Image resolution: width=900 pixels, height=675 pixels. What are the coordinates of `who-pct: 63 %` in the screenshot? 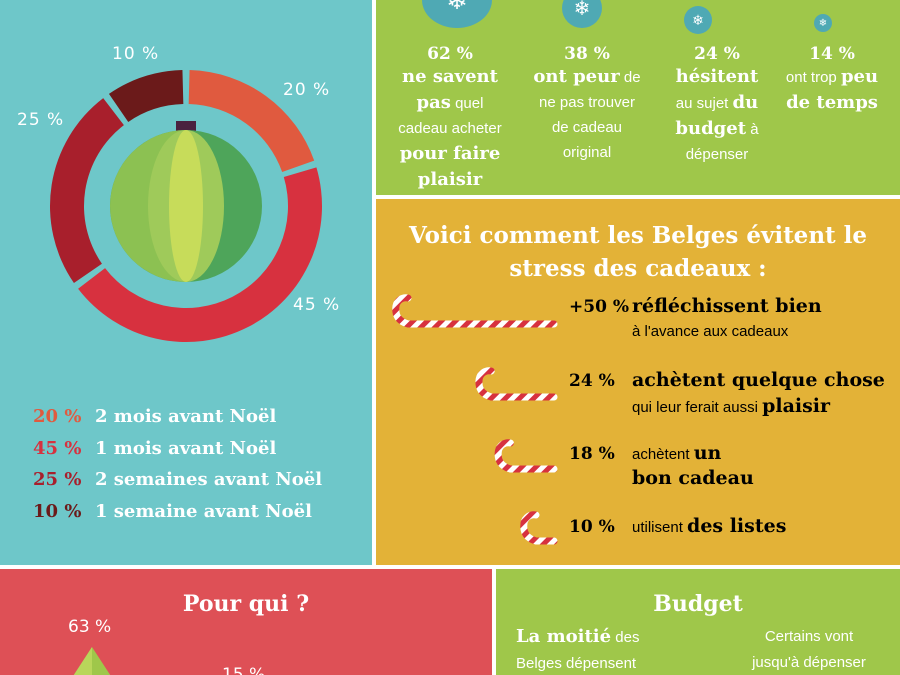 It's located at (90, 627).